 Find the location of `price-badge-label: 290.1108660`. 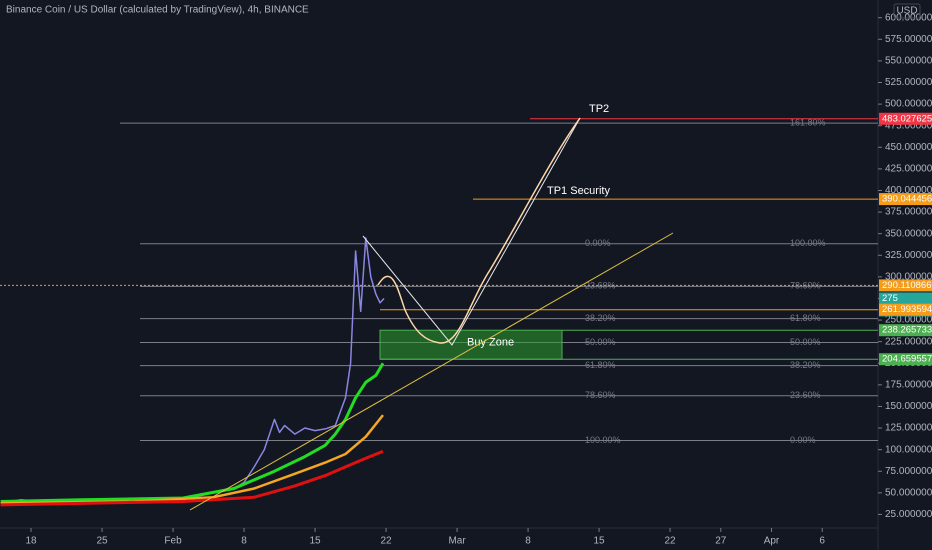

price-badge-label: 290.1108660 is located at coordinates (907, 285).